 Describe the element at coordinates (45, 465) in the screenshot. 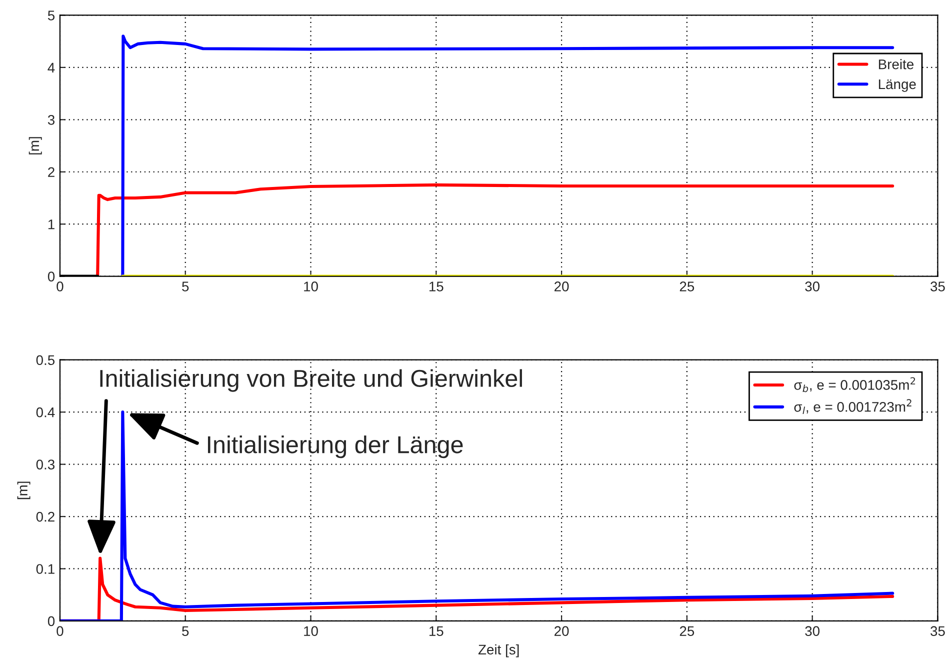

I see `y-tick-label: 0.3` at that location.